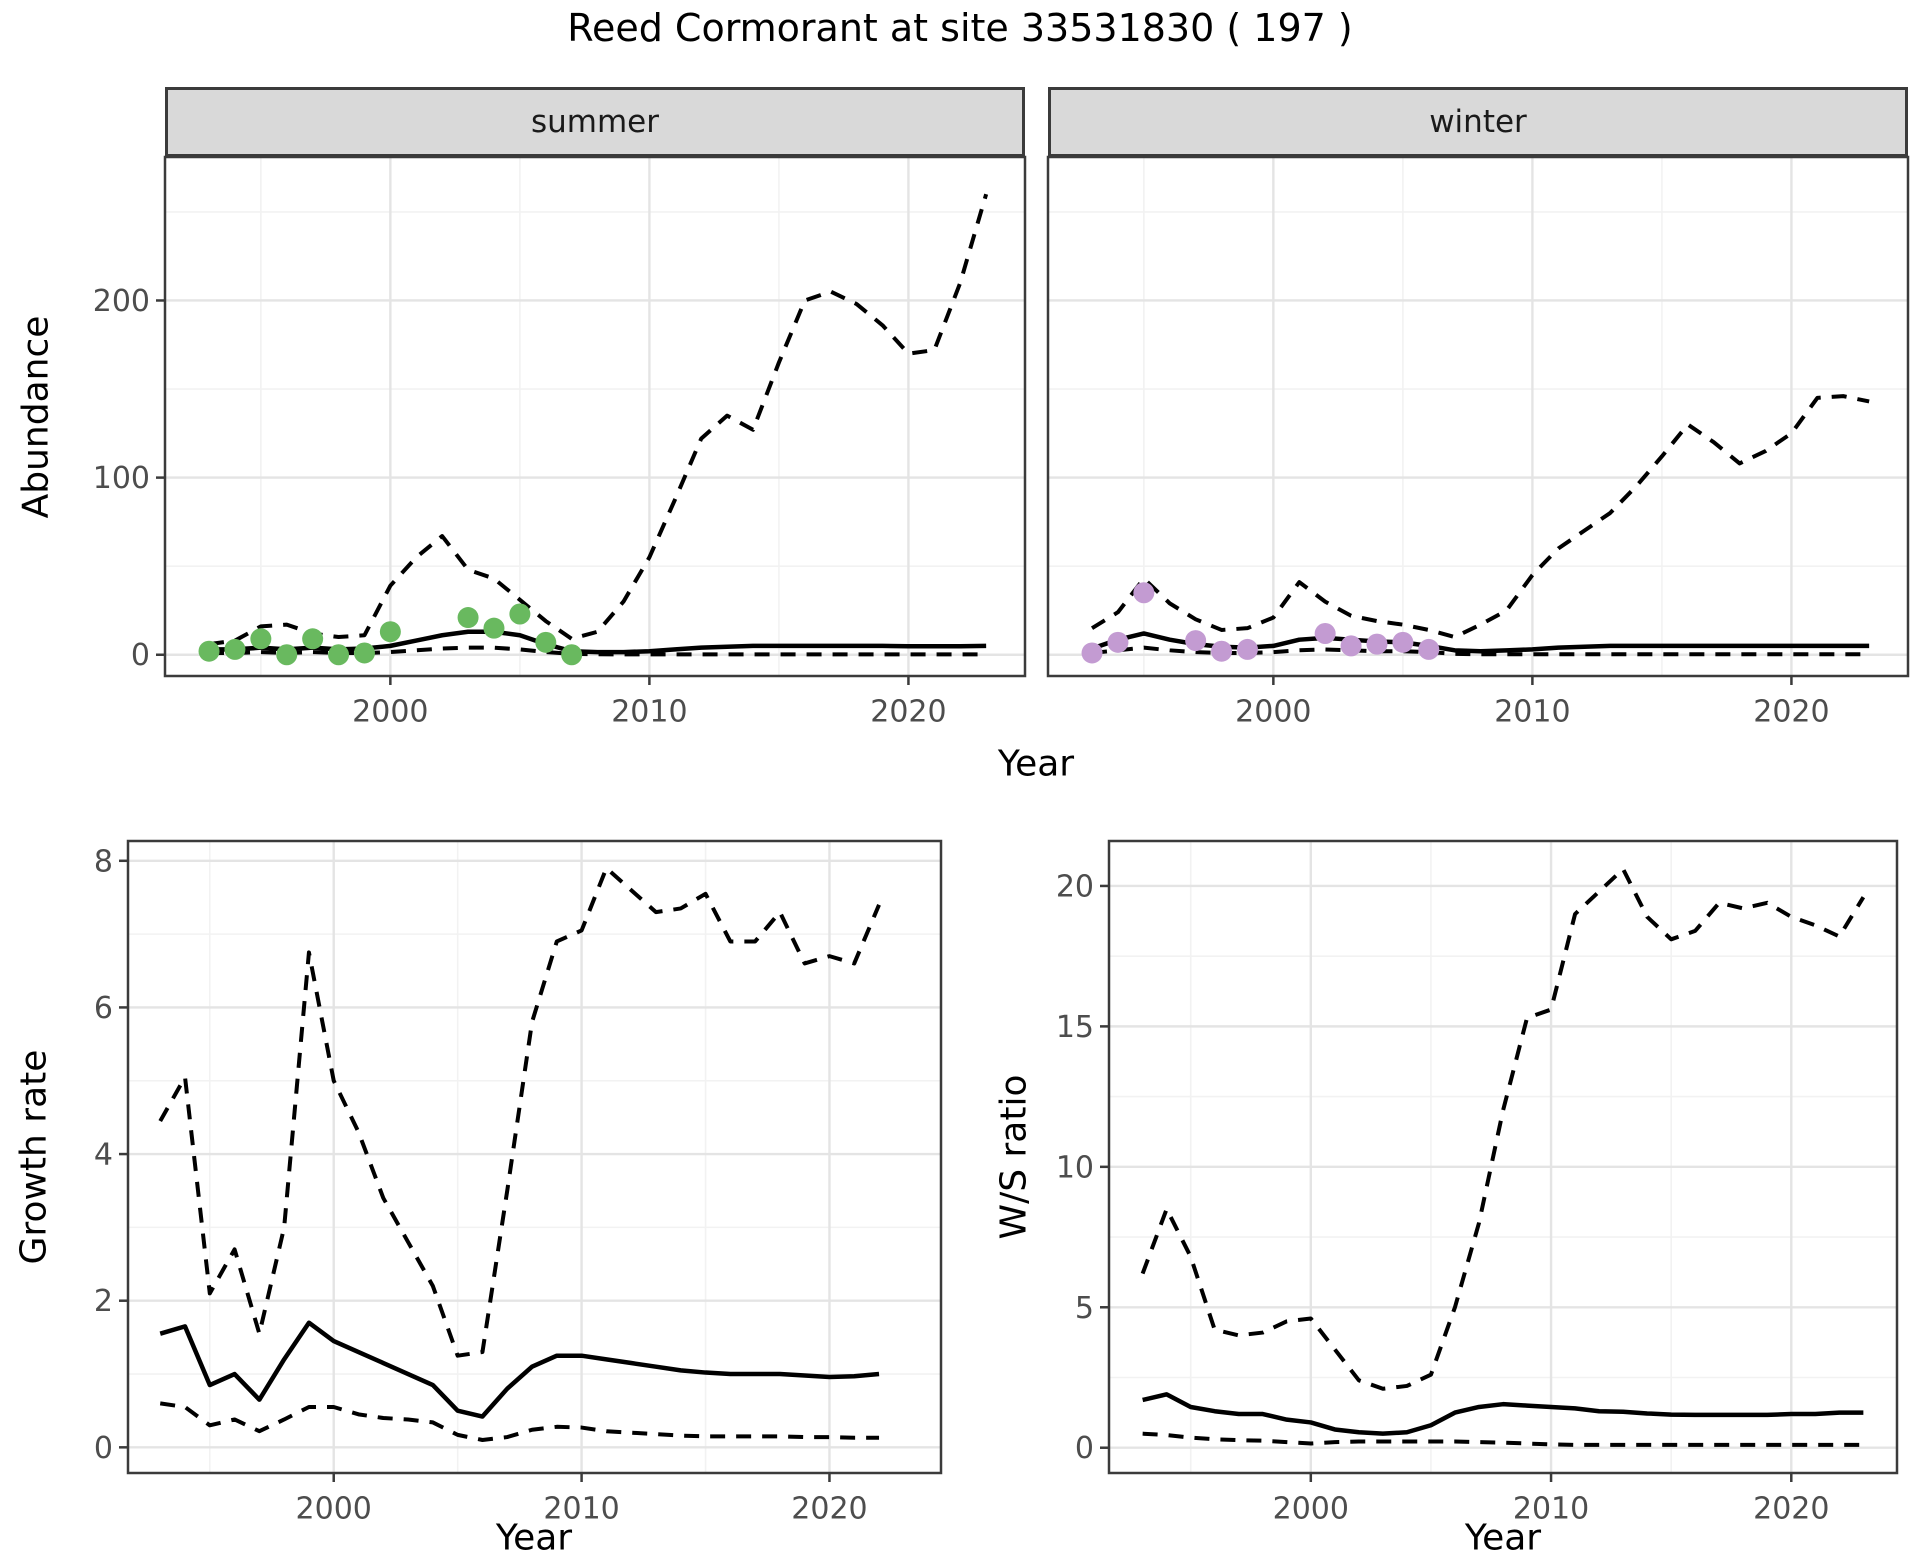 Image resolution: width=1920 pixels, height=1560 pixels. Describe the element at coordinates (103, 1008) in the screenshot. I see `y-tick-label: 6` at that location.